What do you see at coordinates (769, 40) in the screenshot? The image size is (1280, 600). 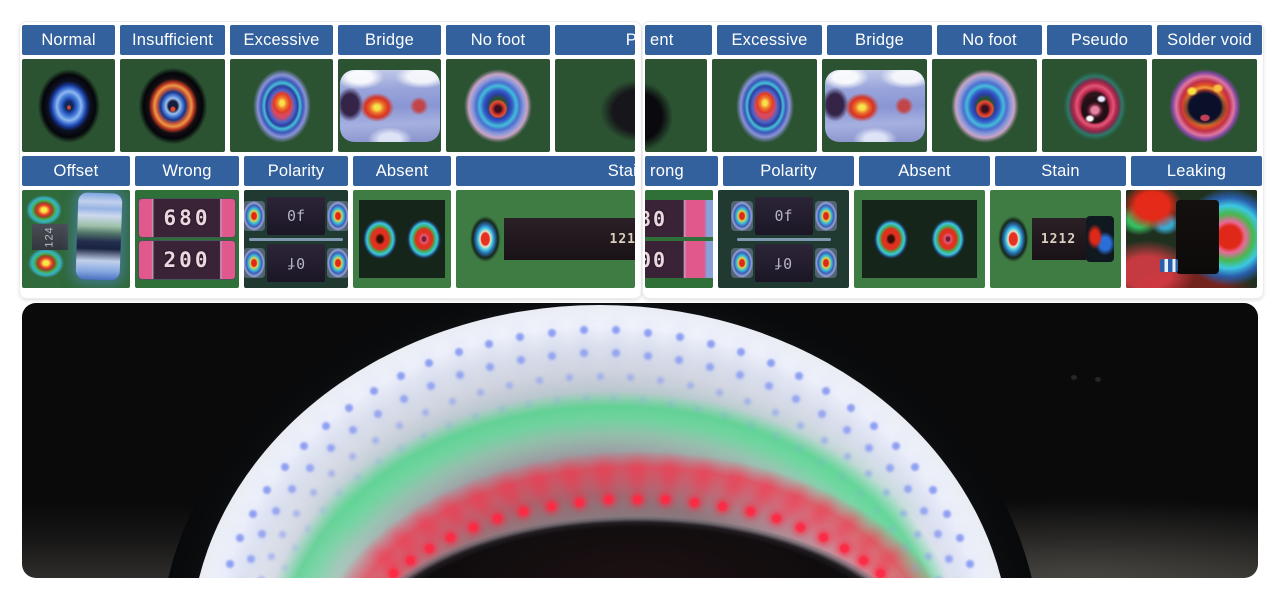 I see `defect-label-excessive: Excessive` at bounding box center [769, 40].